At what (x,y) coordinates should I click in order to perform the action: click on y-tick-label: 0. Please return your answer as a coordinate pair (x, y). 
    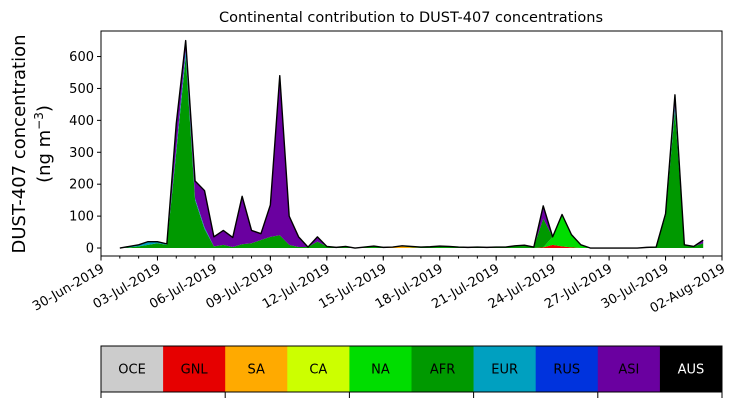
    Looking at the image, I should click on (90, 249).